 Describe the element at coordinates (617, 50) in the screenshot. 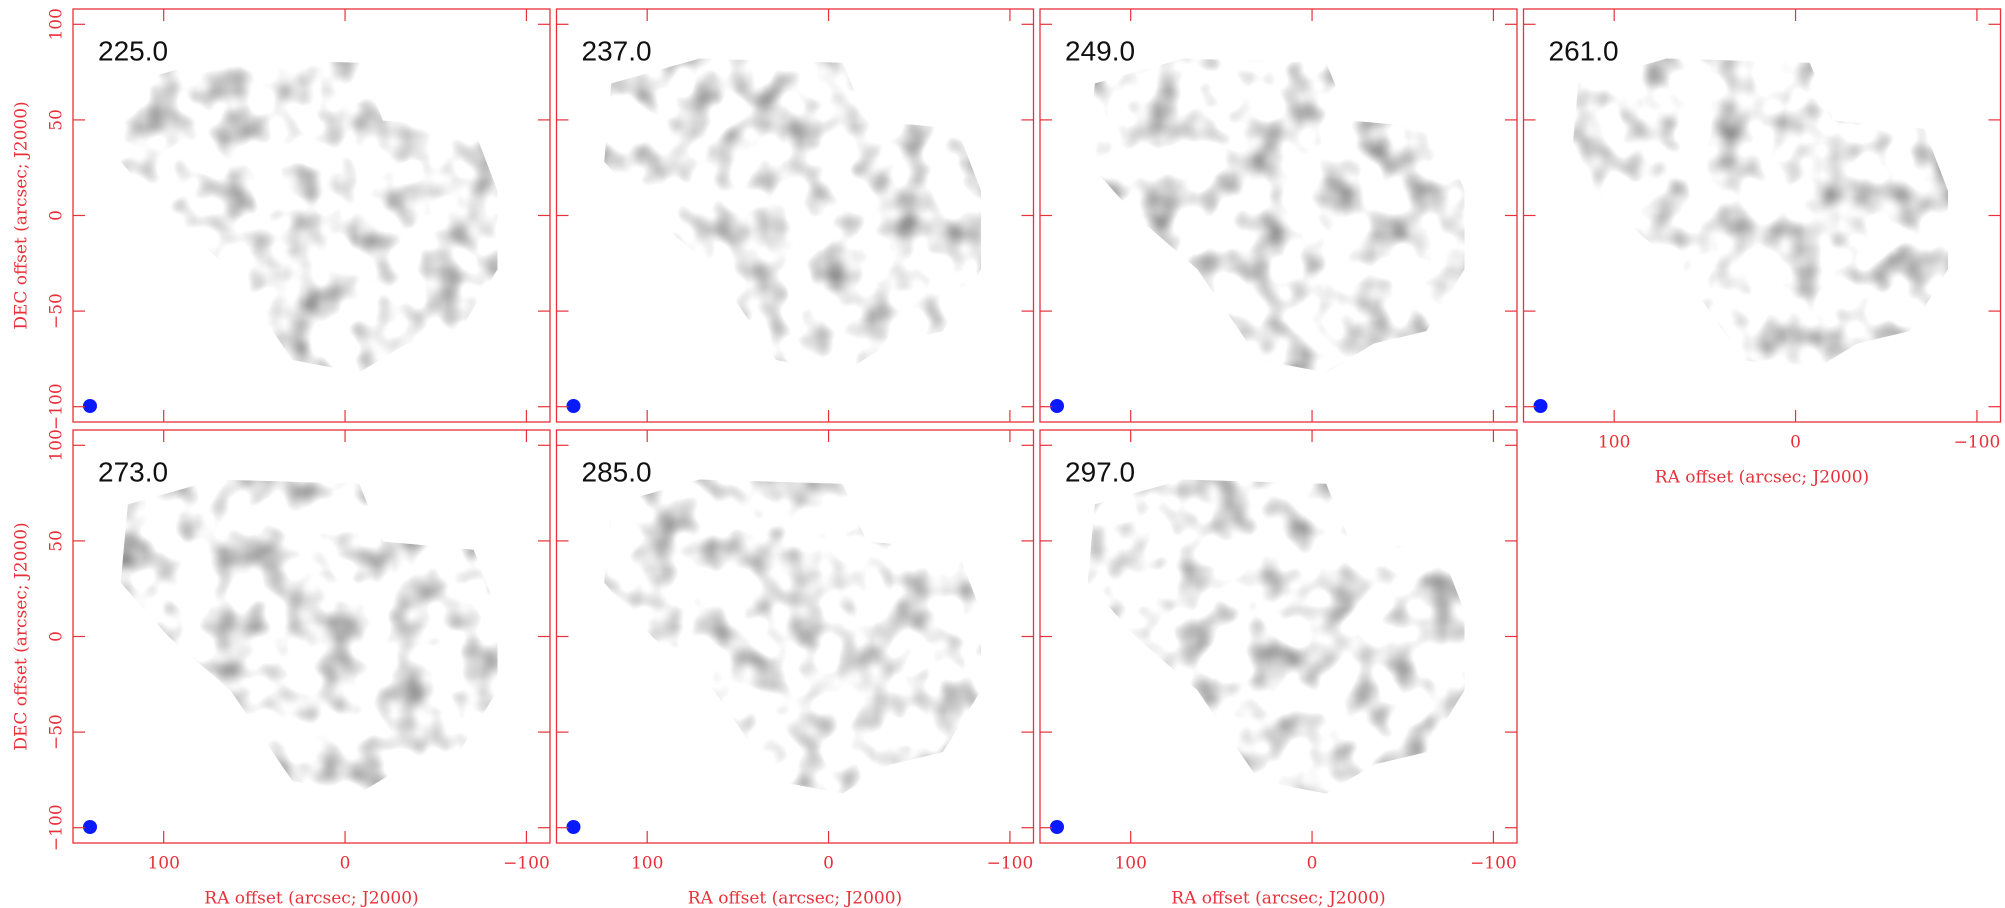

I see `panel-title: 237.0` at that location.